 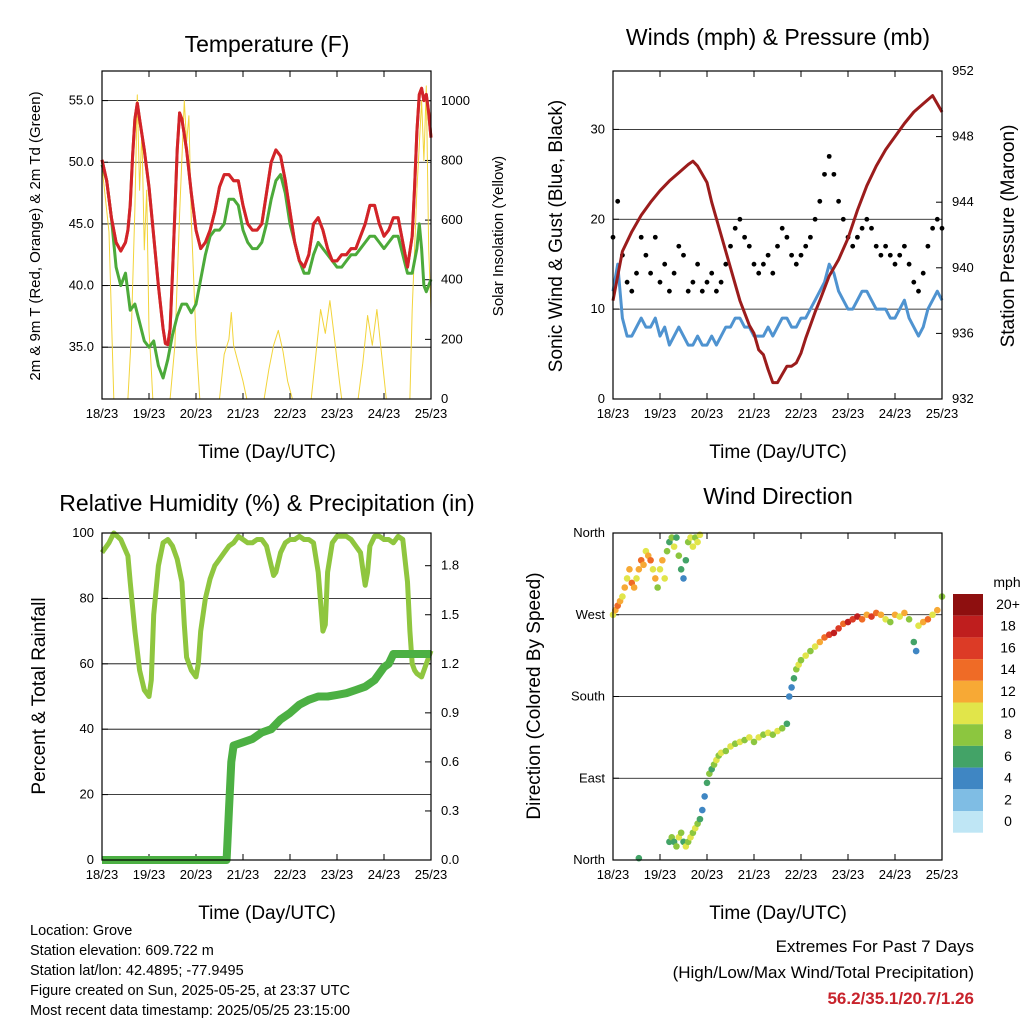 I want to click on temperature-x-tick-label: 22/23, so click(x=290, y=413).